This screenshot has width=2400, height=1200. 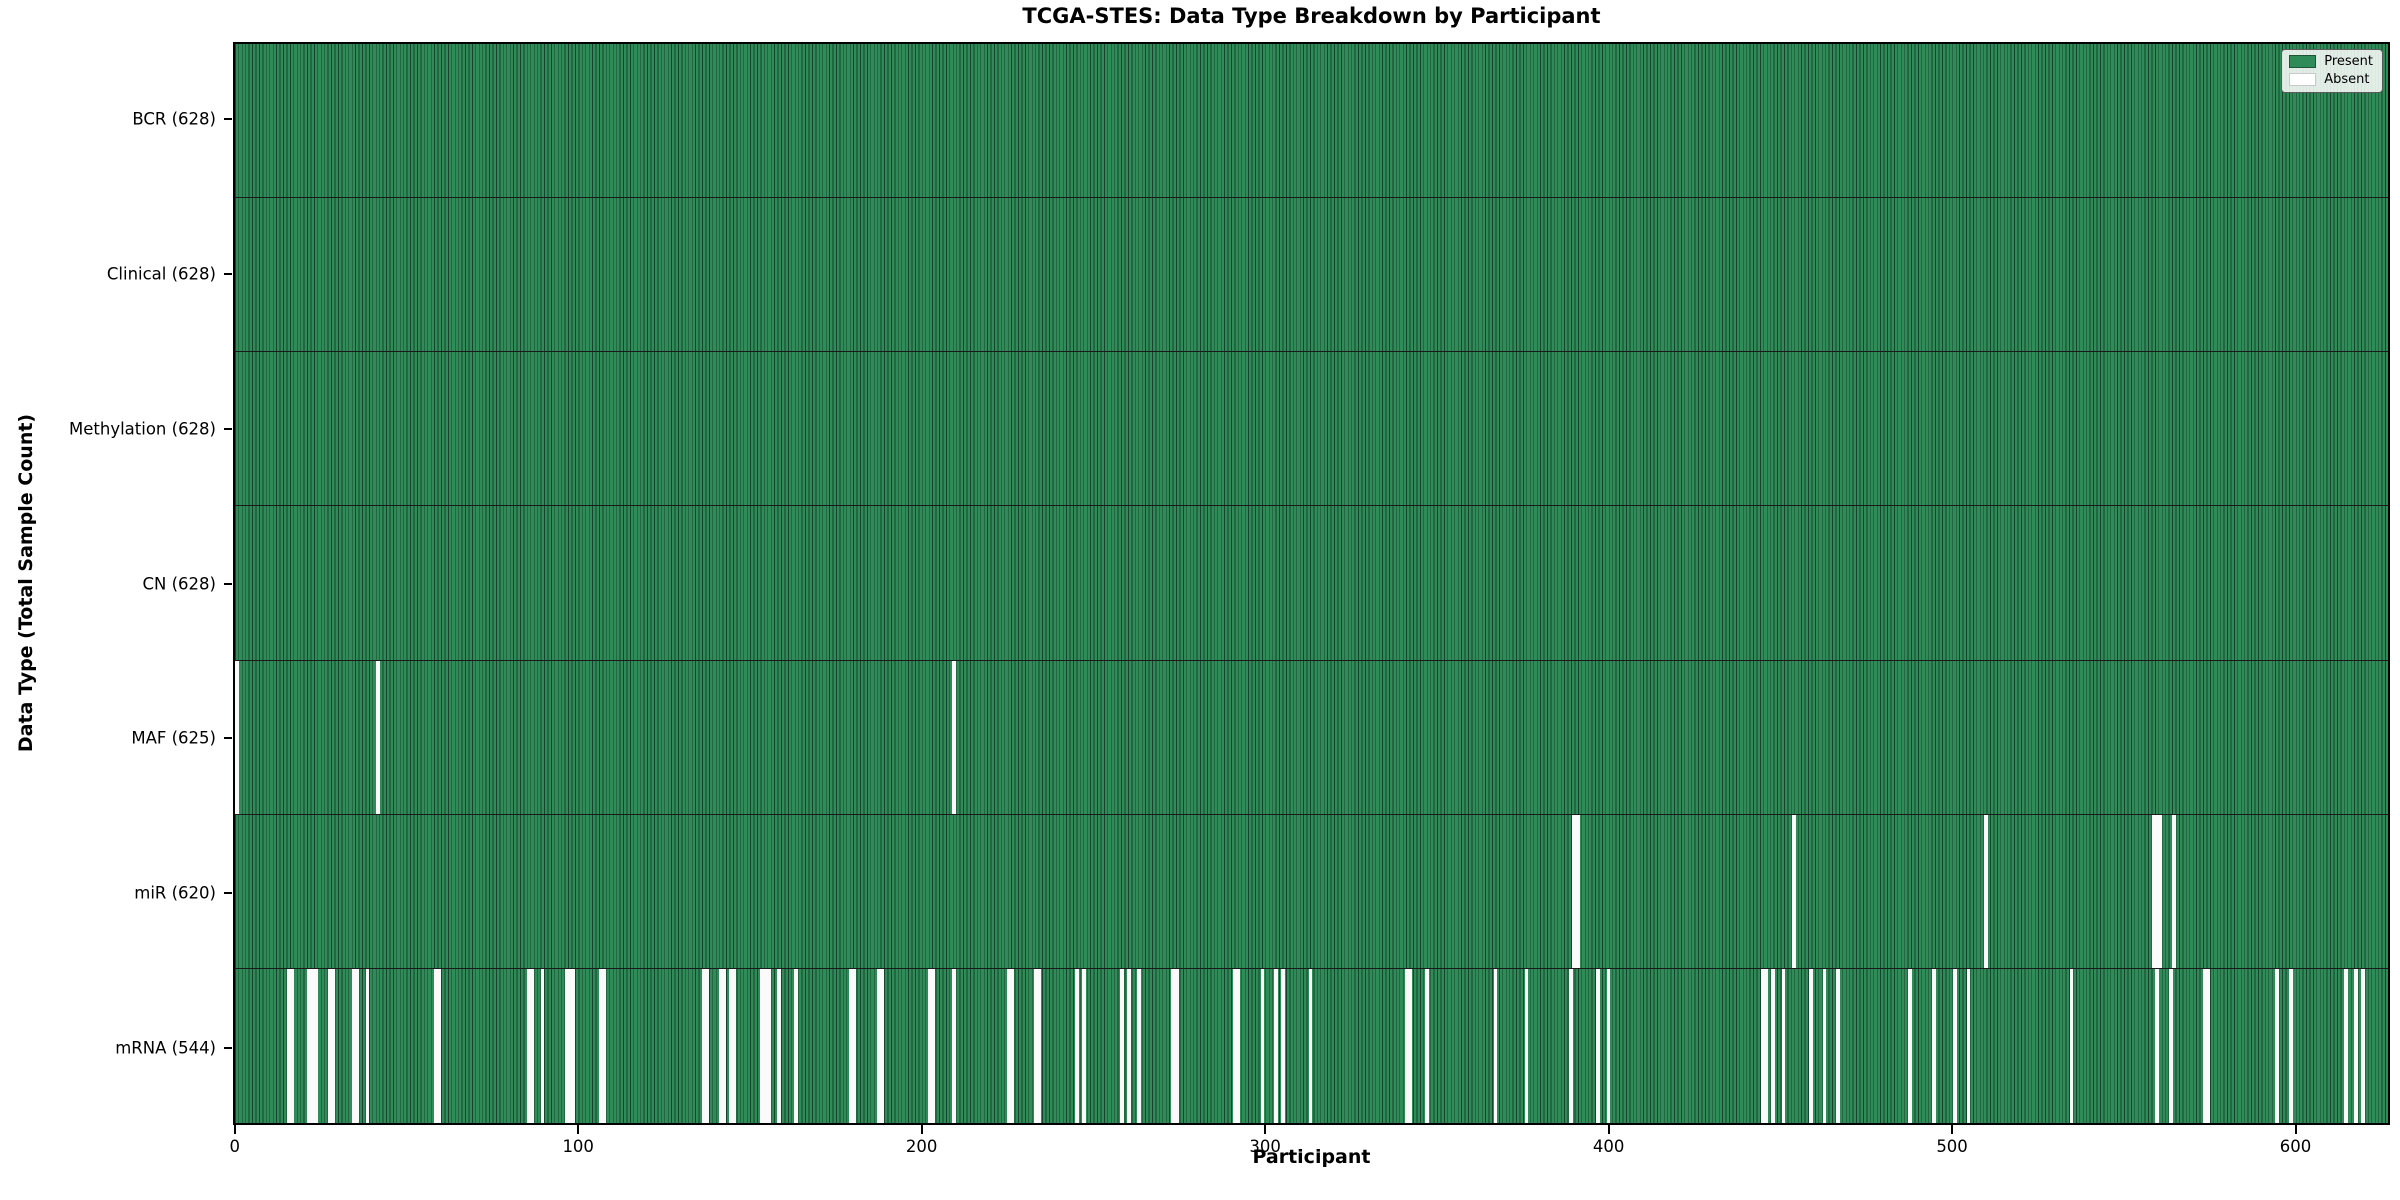 What do you see at coordinates (1311, 1157) in the screenshot?
I see `x-axis-label: Participant` at bounding box center [1311, 1157].